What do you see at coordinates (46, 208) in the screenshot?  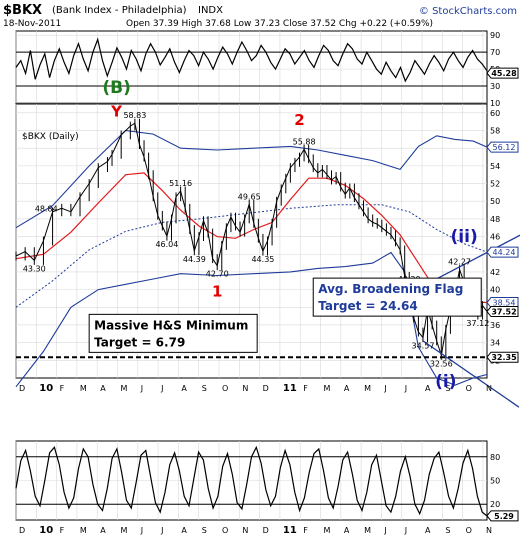 I see `peak-label-48.84: 48.84` at bounding box center [46, 208].